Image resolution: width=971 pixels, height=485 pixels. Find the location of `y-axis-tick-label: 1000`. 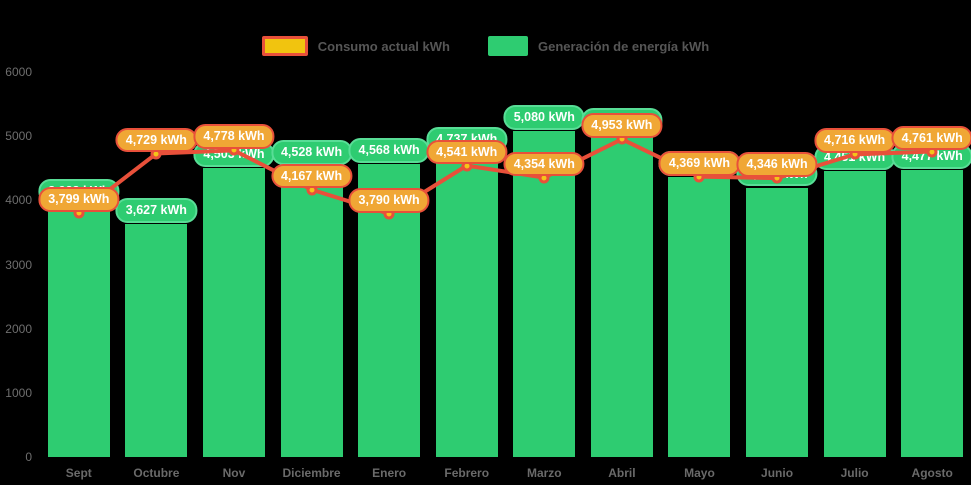

y-axis-tick-label: 1000 is located at coordinates (18, 392).